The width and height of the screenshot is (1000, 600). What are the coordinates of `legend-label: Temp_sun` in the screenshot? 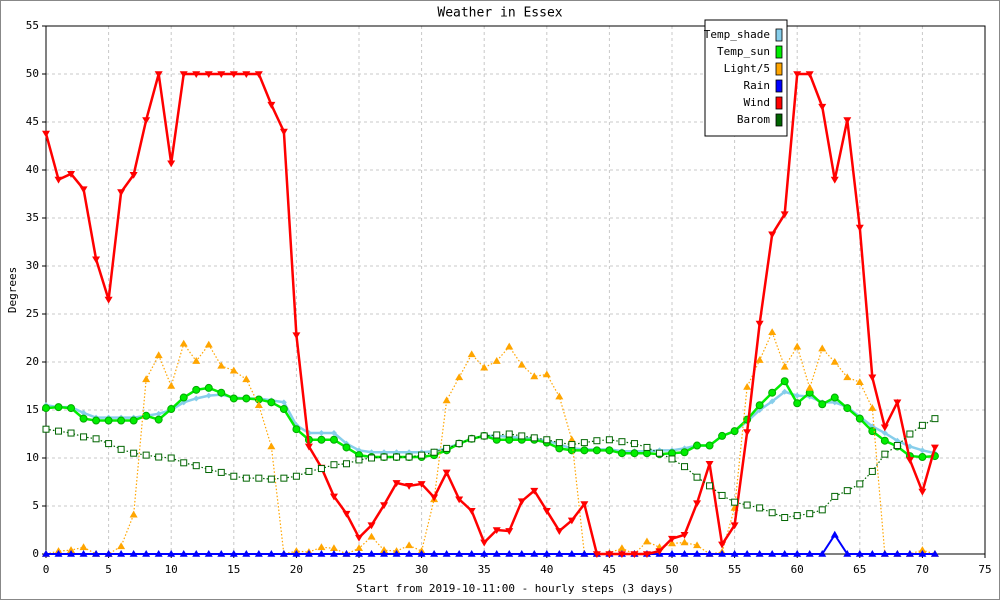 It's located at (743, 51).